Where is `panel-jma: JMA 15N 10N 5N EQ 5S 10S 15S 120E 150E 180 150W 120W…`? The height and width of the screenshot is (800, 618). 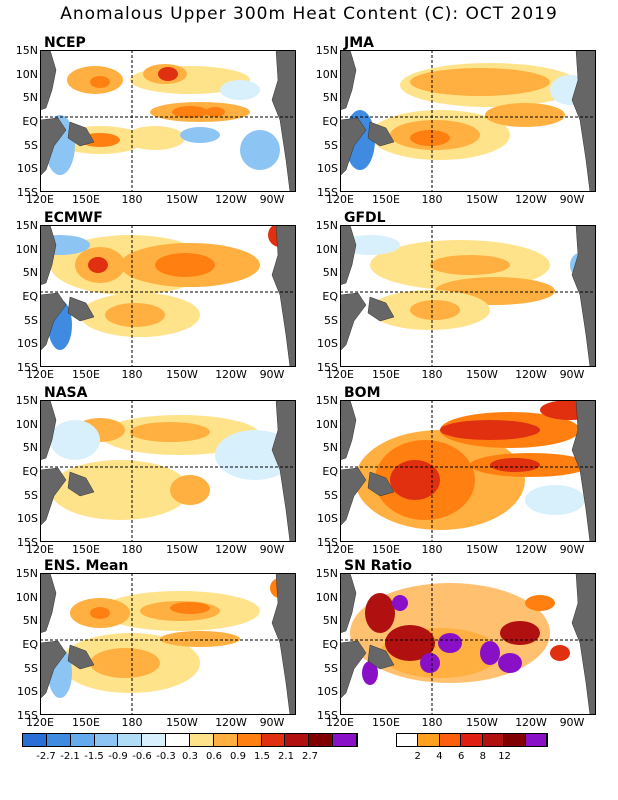 panel-jma: JMA 15N 10N 5N EQ 5S 10S 15S 120E 150E 180 150W 120W… is located at coordinates (456, 120).